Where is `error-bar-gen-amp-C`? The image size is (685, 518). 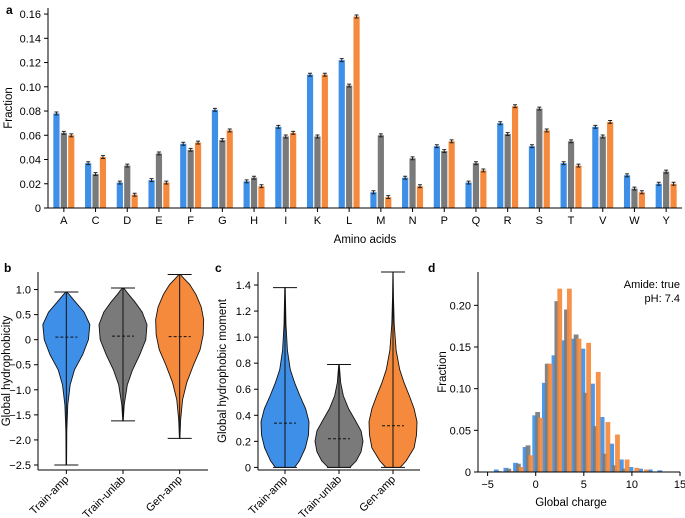
error-bar-gen-amp-C is located at coordinates (102, 157).